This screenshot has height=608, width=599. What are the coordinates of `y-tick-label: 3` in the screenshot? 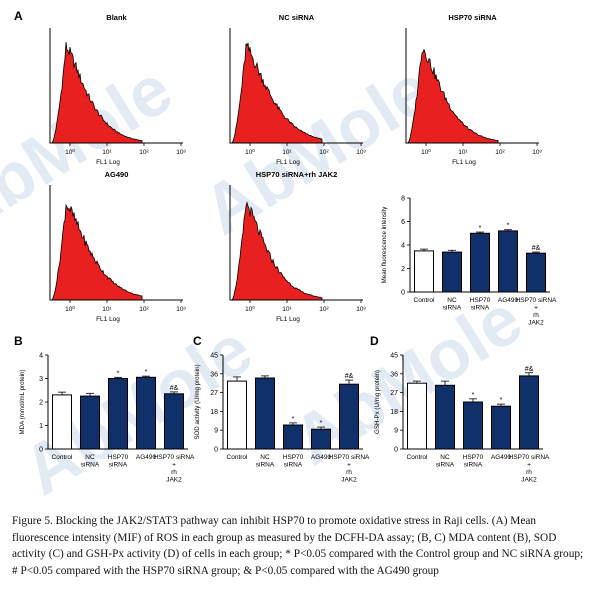 It's located at (41, 379).